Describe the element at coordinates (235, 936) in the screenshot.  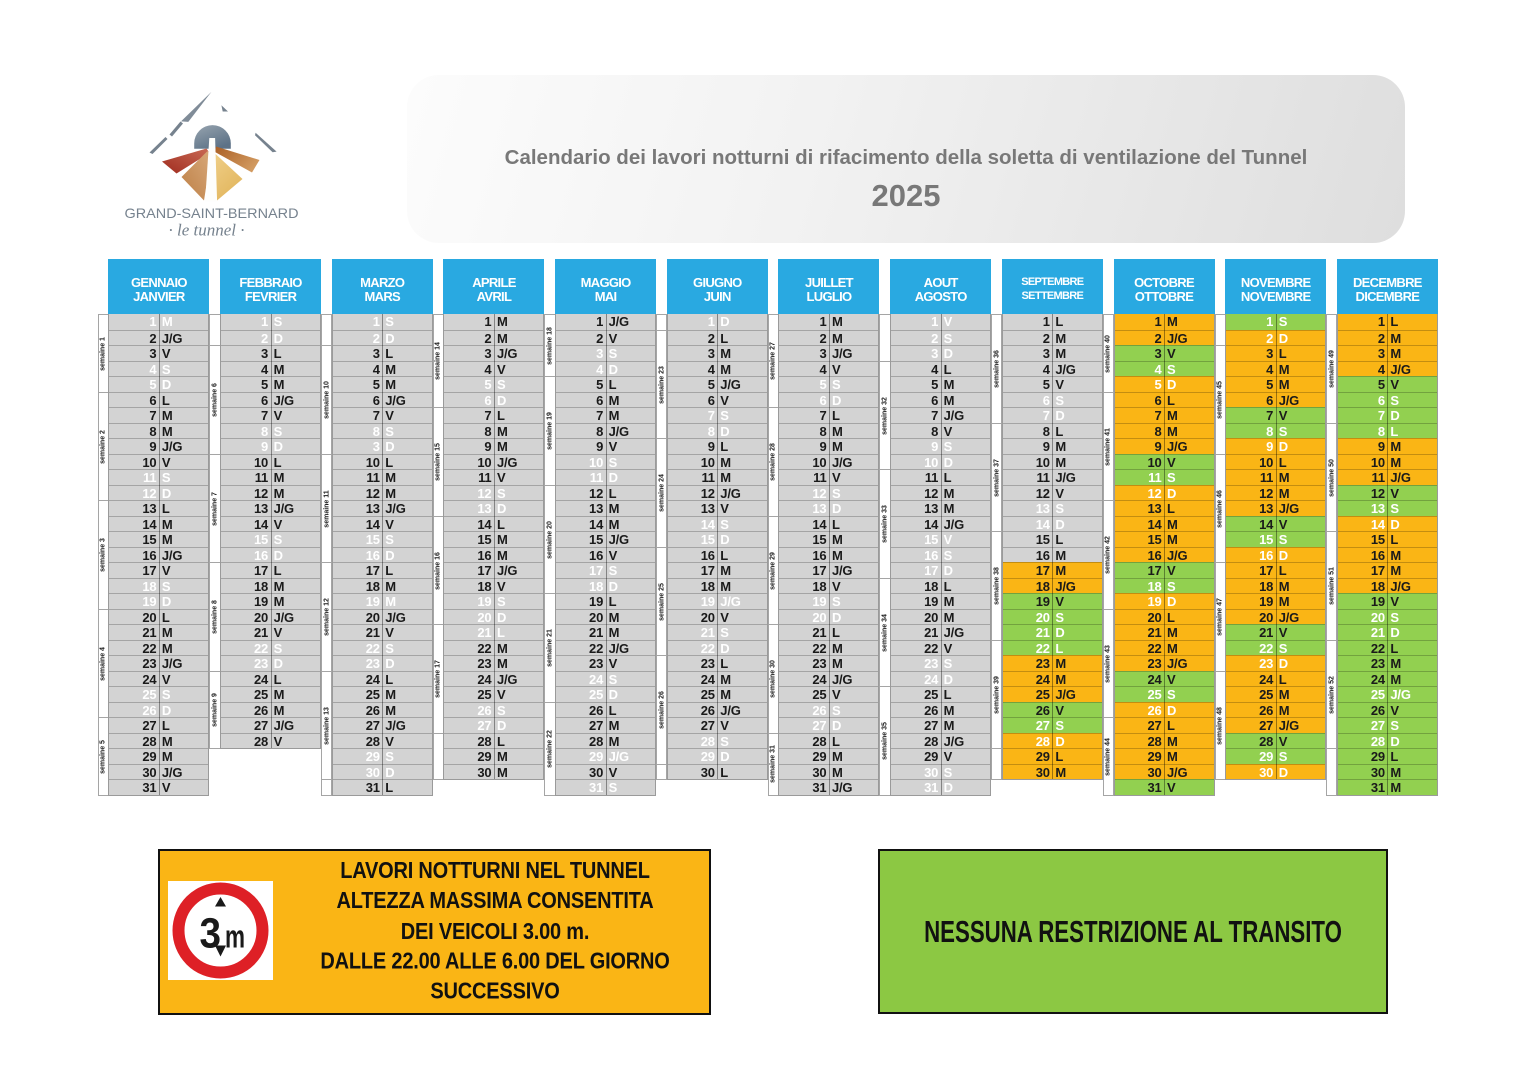
I see `svg-text: m` at that location.